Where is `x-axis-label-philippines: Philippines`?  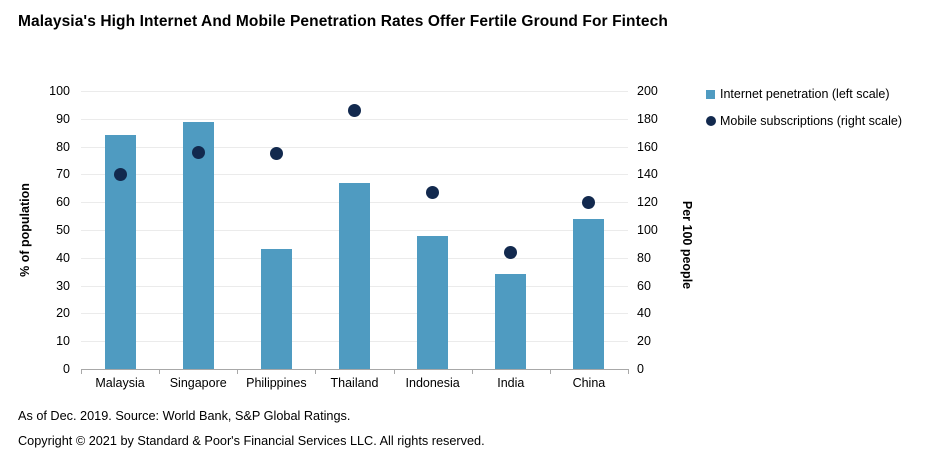
x-axis-label-philippines: Philippines is located at coordinates (276, 383).